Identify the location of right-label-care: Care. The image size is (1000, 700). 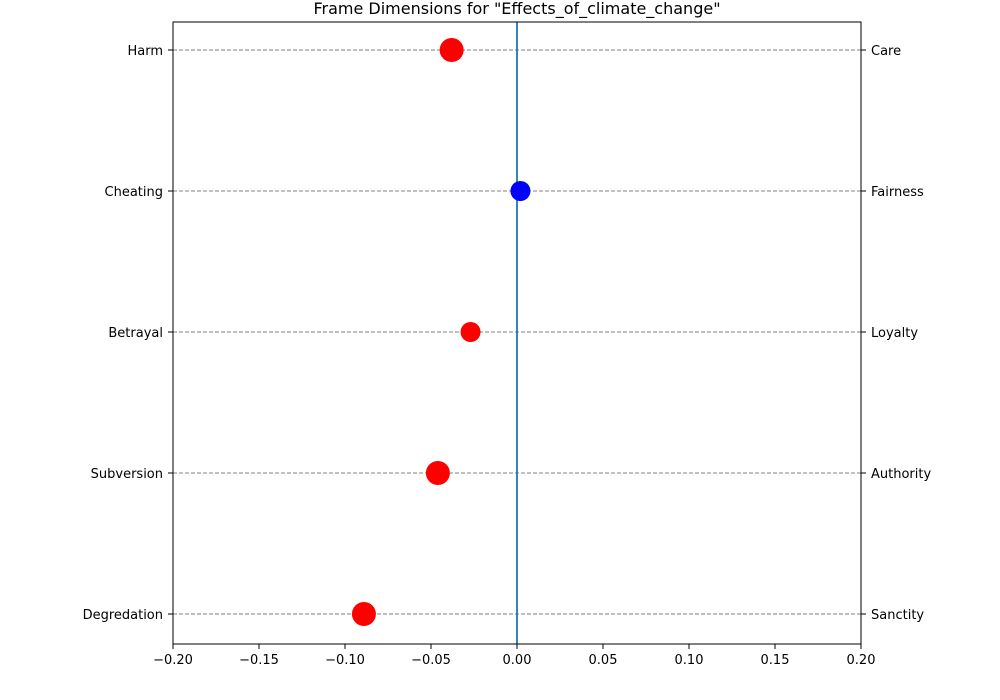
(886, 51).